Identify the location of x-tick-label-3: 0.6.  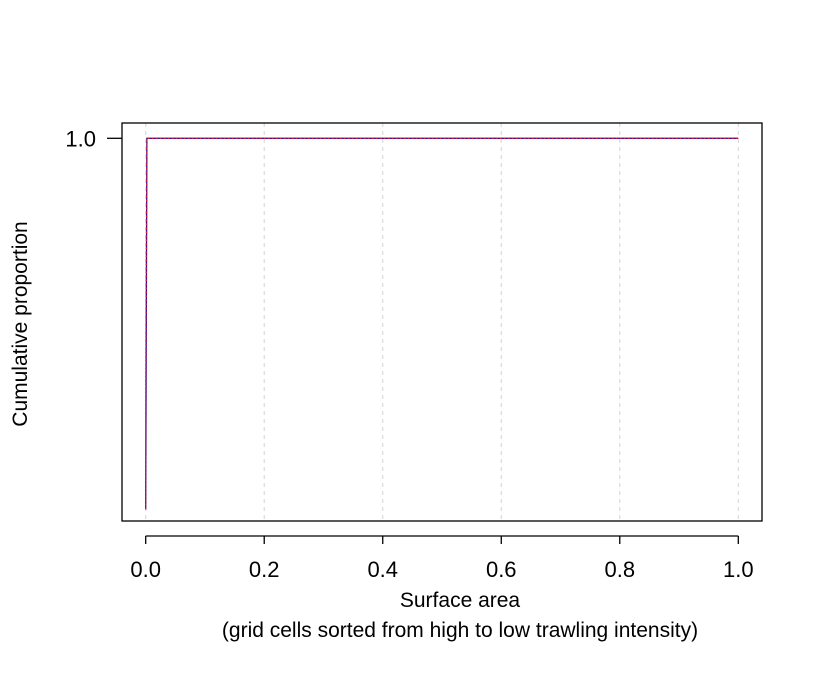
(501, 569).